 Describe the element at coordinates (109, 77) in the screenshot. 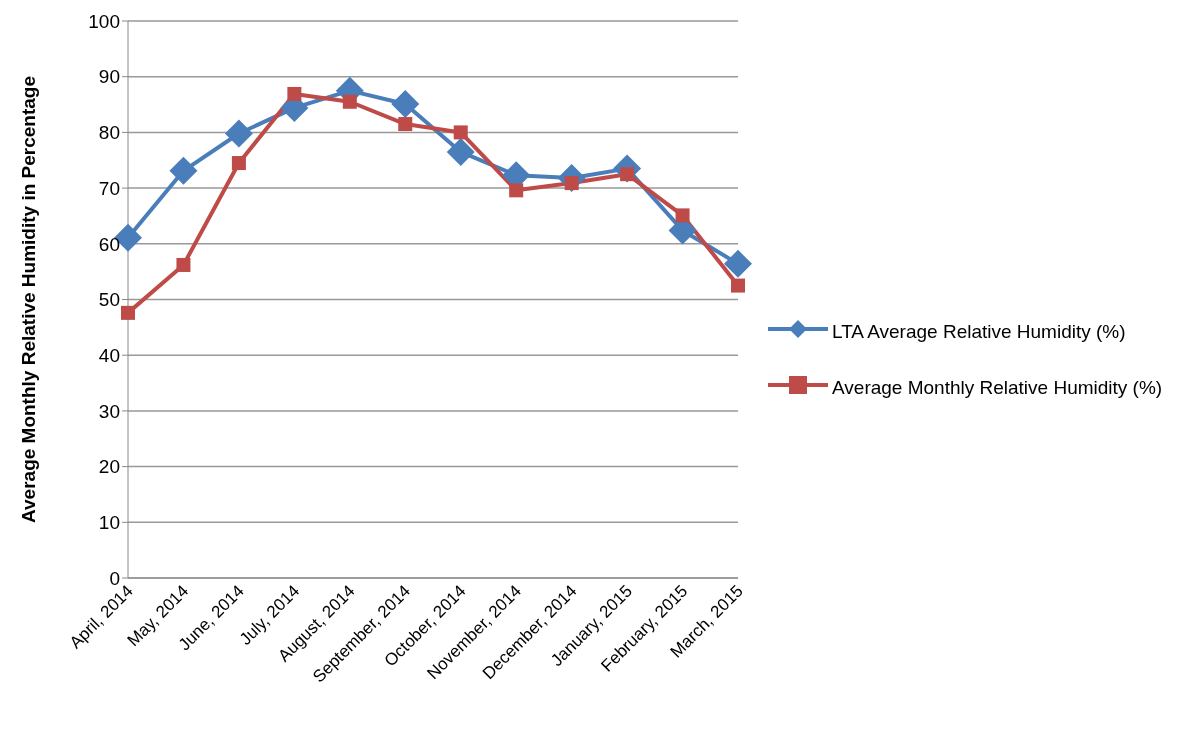

I see `y-tick-label: 90` at that location.